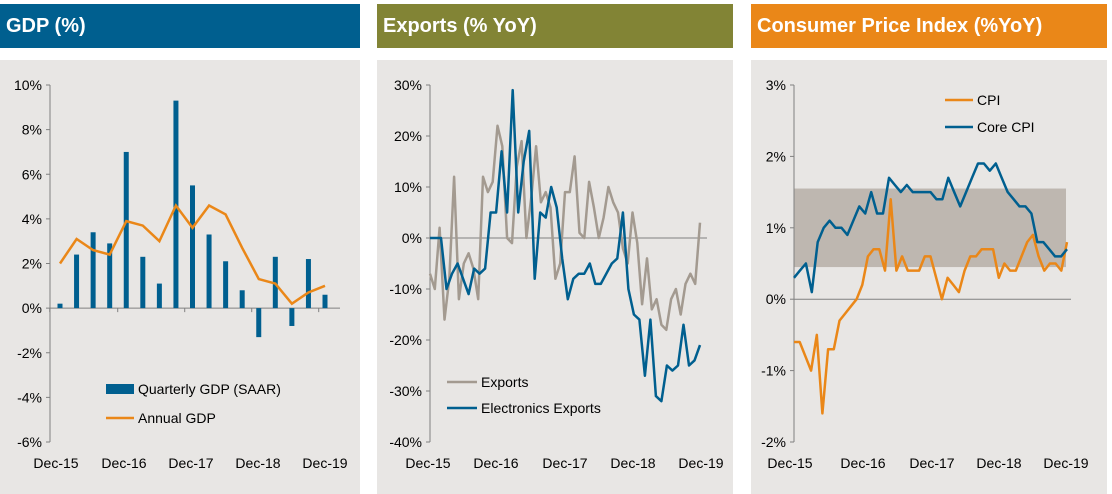  What do you see at coordinates (504, 382) in the screenshot?
I see `legend-label-exports: Exports` at bounding box center [504, 382].